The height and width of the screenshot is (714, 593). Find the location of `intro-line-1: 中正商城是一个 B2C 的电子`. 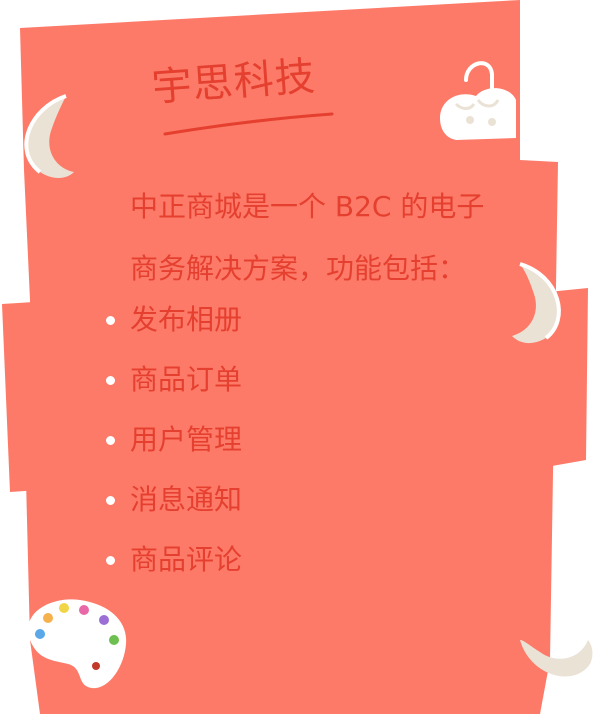

intro-line-1: 中正商城是一个 B2C 的电子 is located at coordinates (307, 206).